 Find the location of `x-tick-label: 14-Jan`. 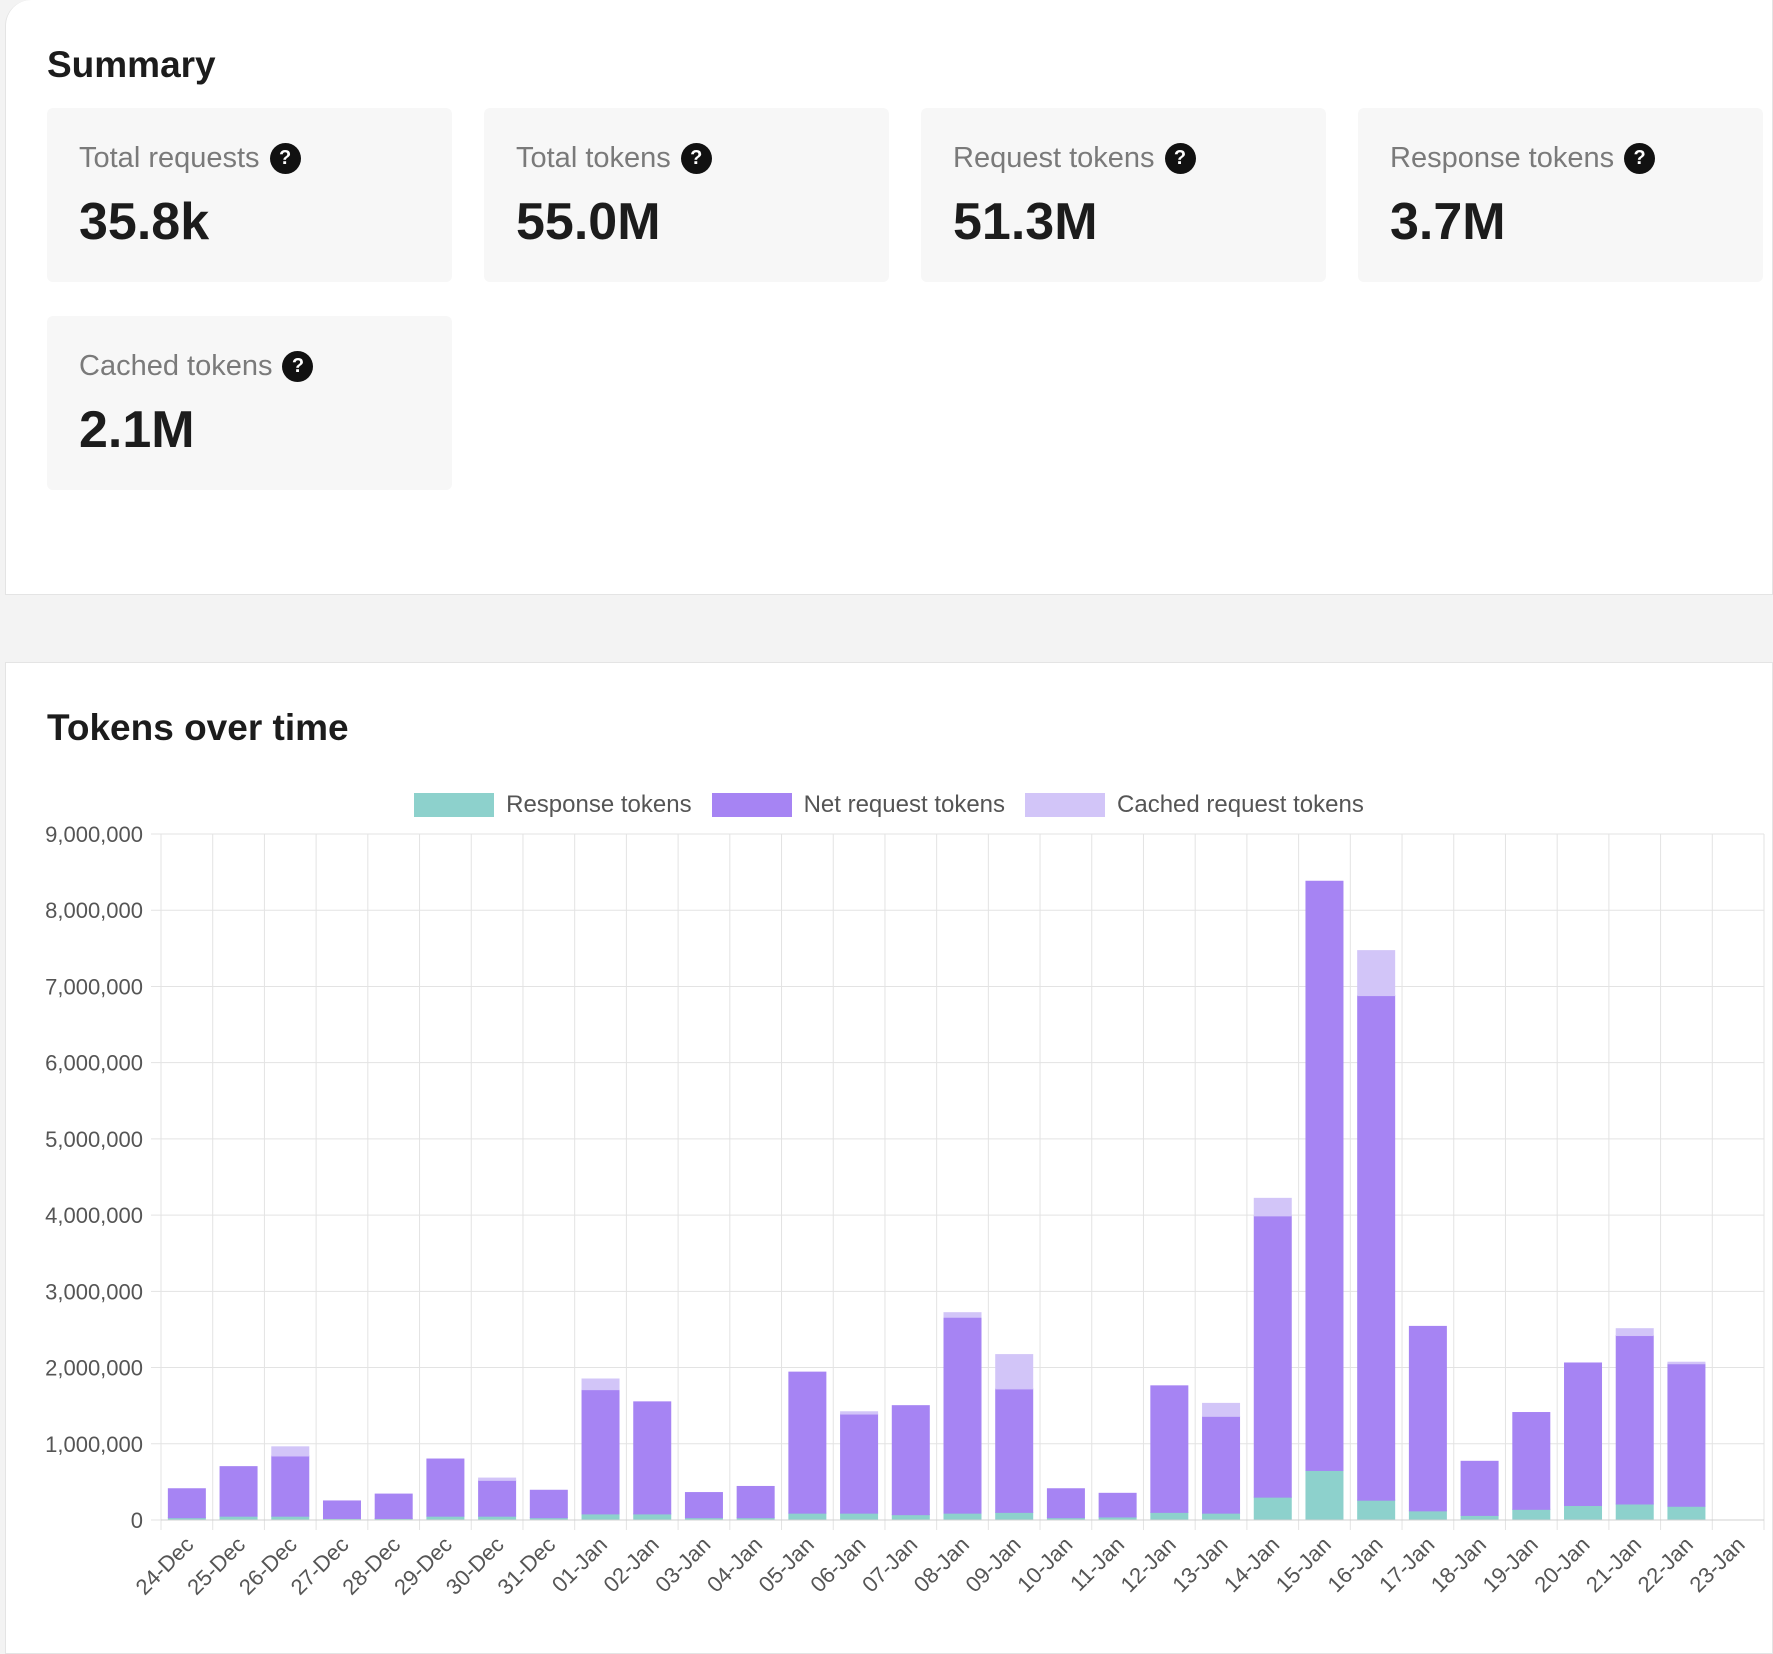

x-tick-label: 14-Jan is located at coordinates (1251, 1564).